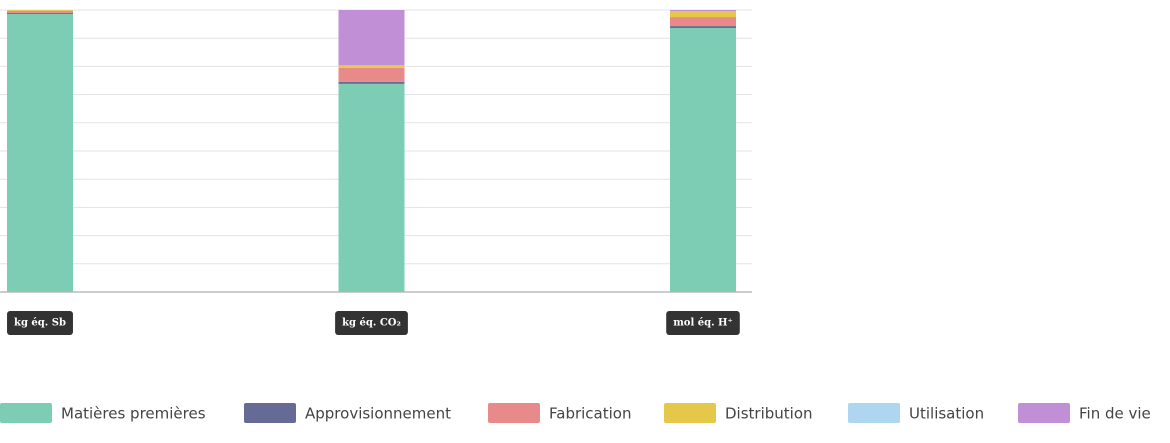 The height and width of the screenshot is (443, 1170). I want to click on category-badge: mol éq. H⁺, so click(703, 323).